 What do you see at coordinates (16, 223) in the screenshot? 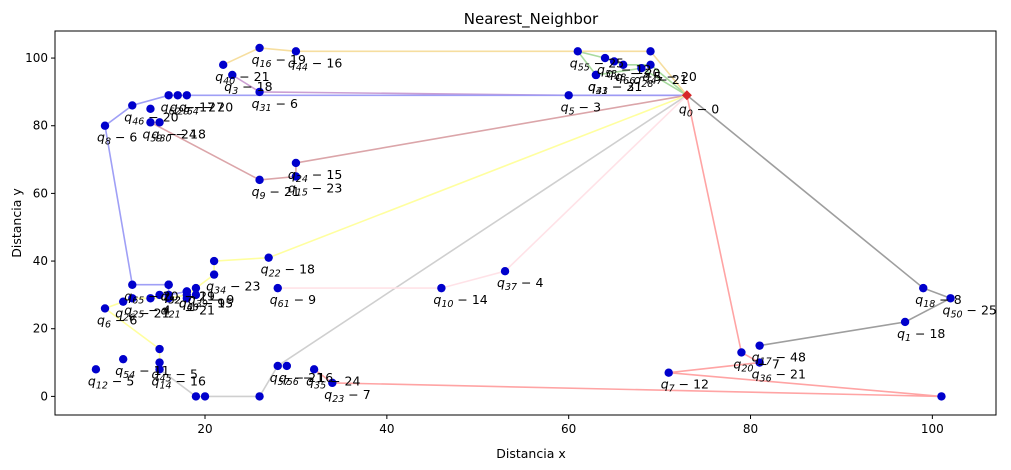
I see `y-axis-label: Distancia y` at bounding box center [16, 223].